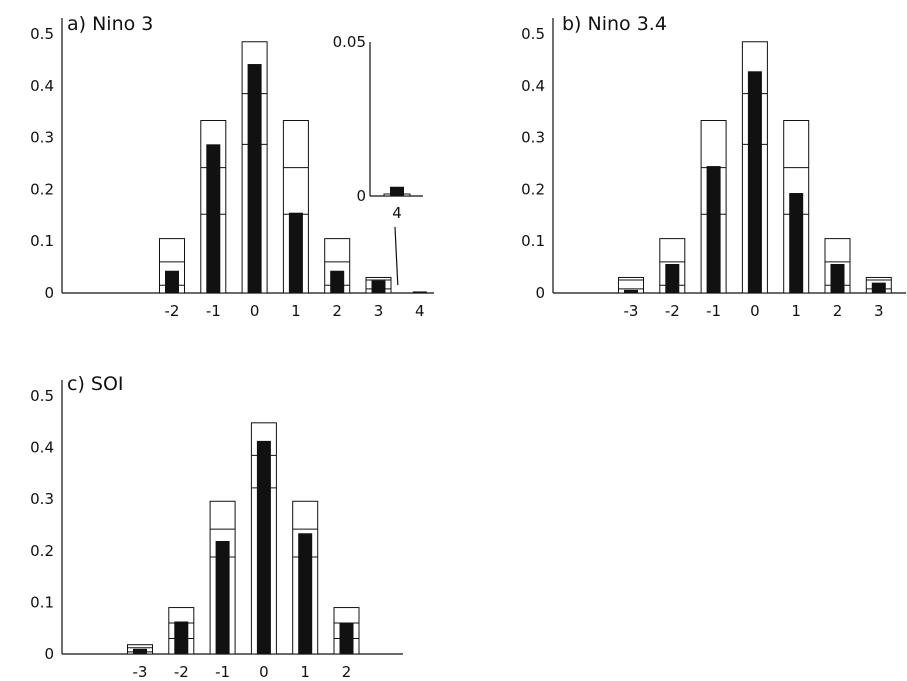 This screenshot has width=907, height=681. I want to click on panel-a-y-tick-label: 0, so click(49, 293).